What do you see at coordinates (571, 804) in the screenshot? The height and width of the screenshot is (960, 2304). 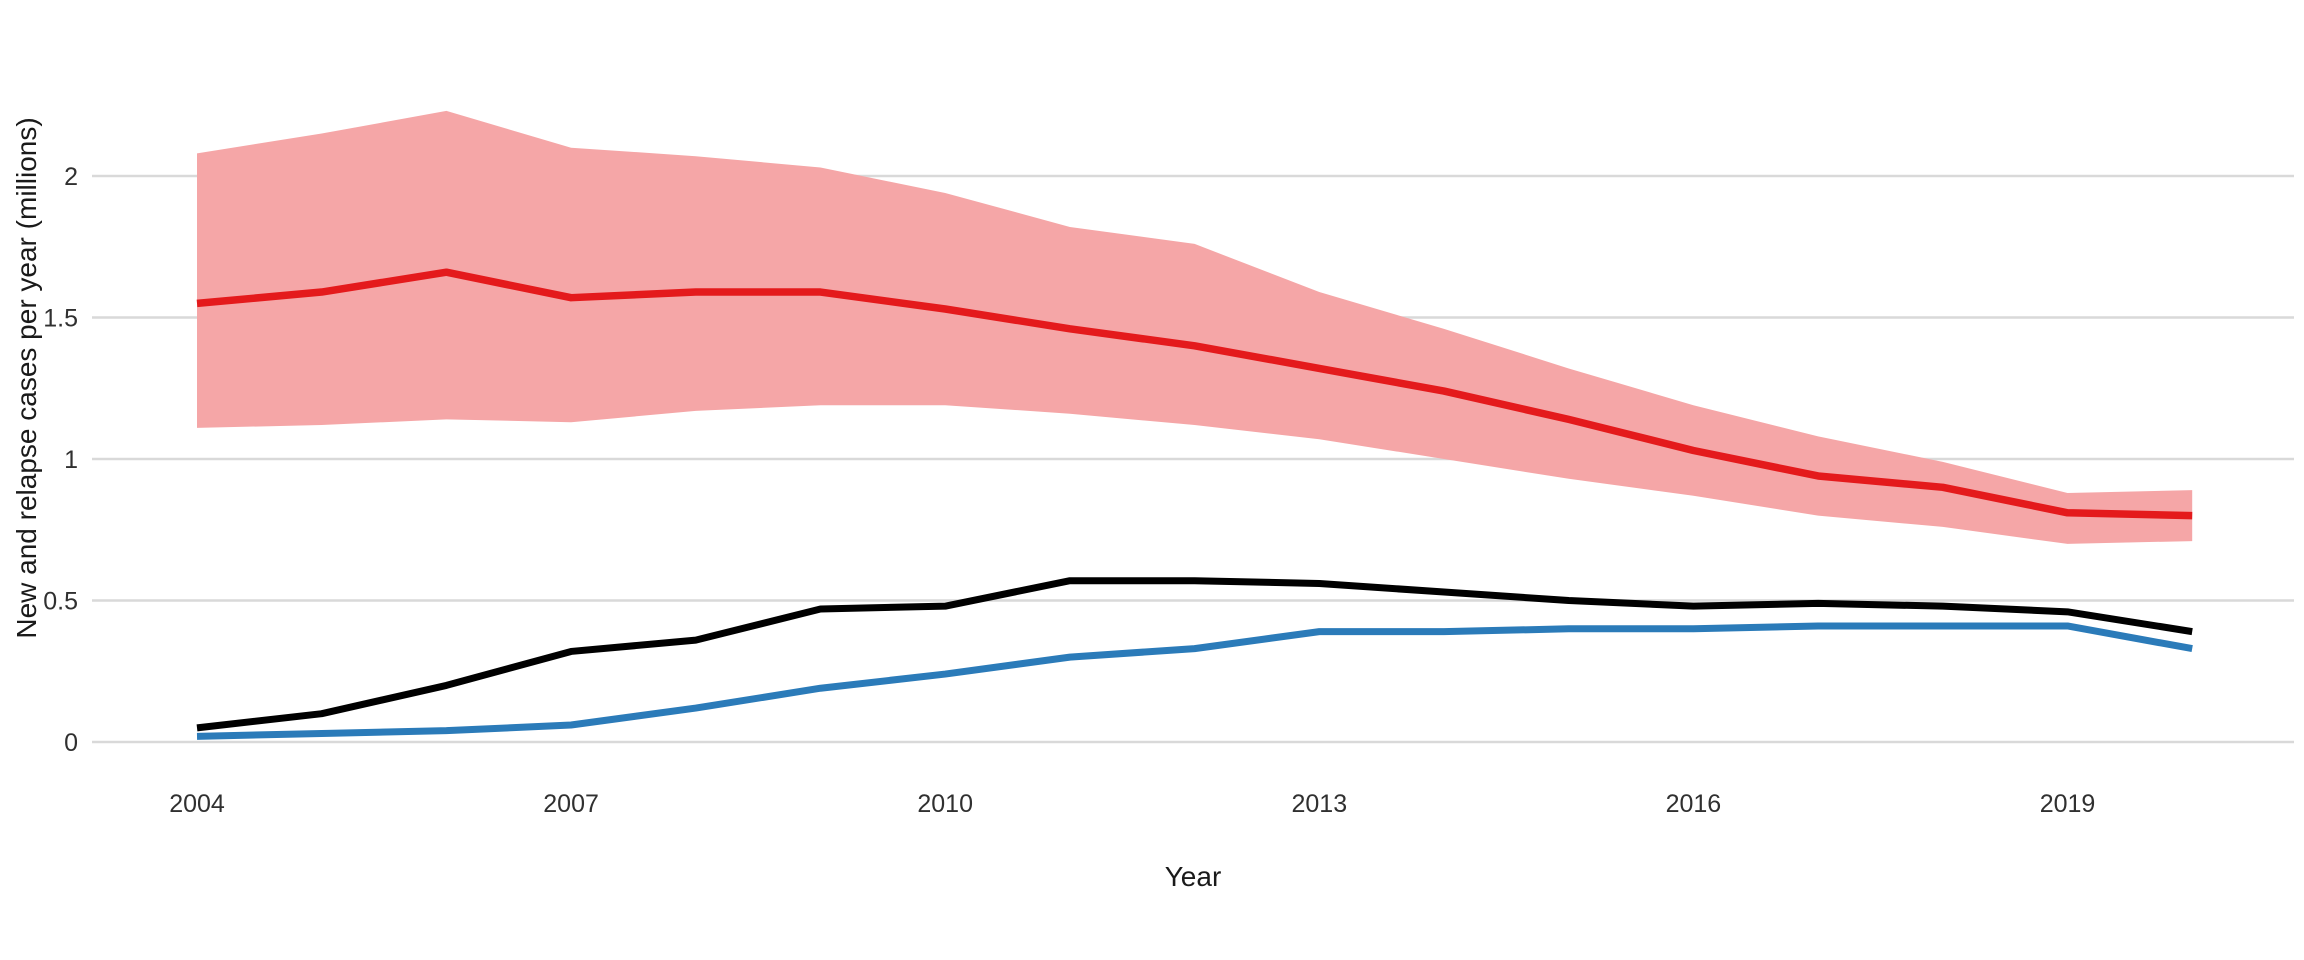 I see `x-tick-label: 2007` at bounding box center [571, 804].